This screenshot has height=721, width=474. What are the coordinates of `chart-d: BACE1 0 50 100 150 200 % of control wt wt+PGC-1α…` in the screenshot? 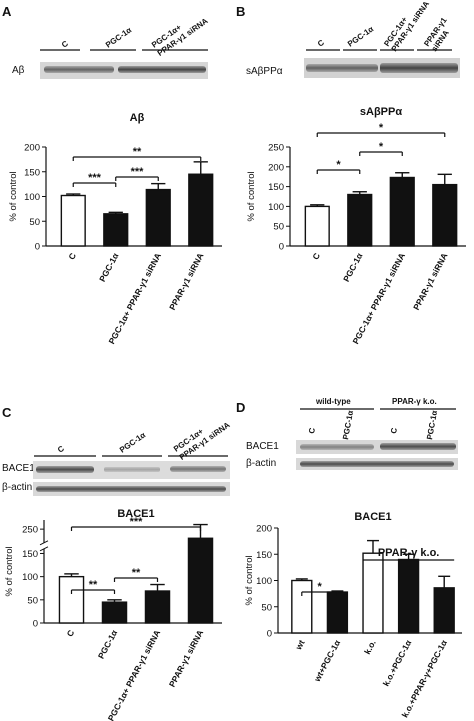 It's located at (353, 615).